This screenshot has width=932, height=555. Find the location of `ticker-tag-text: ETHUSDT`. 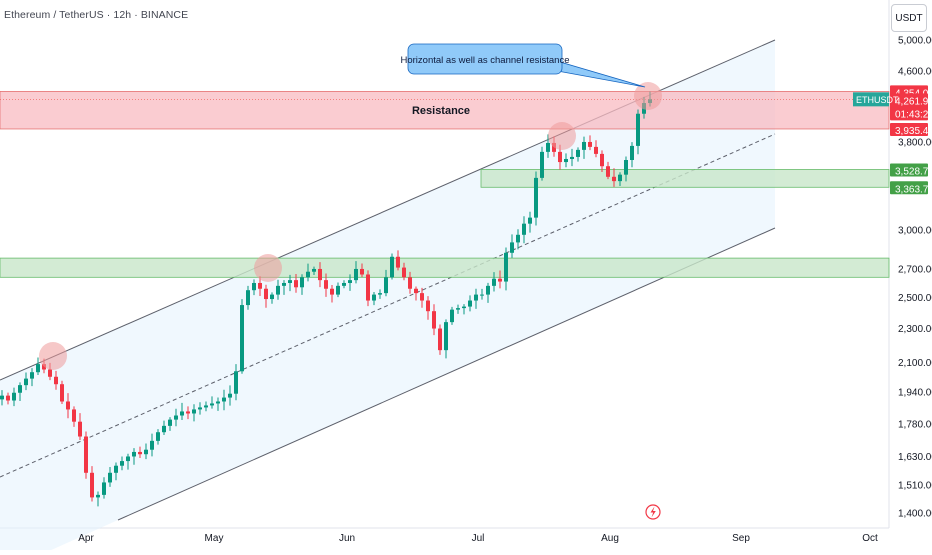

ticker-tag-text: ETHUSDT is located at coordinates (877, 100).